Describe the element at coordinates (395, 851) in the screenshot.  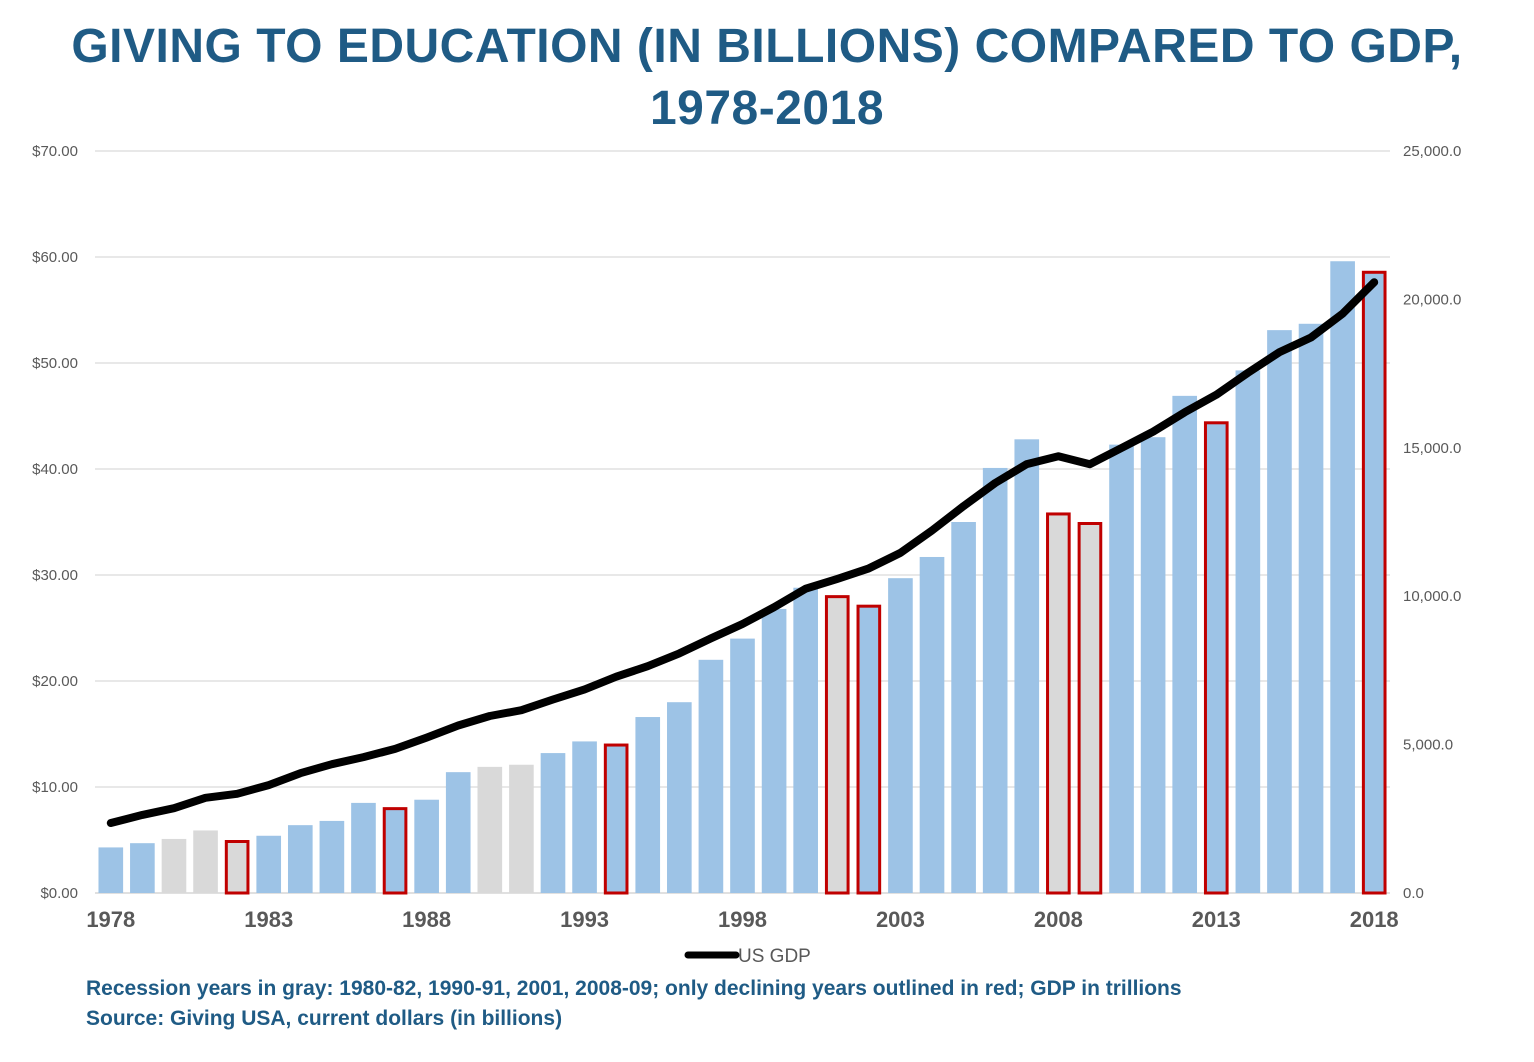
I see `bar-1987` at that location.